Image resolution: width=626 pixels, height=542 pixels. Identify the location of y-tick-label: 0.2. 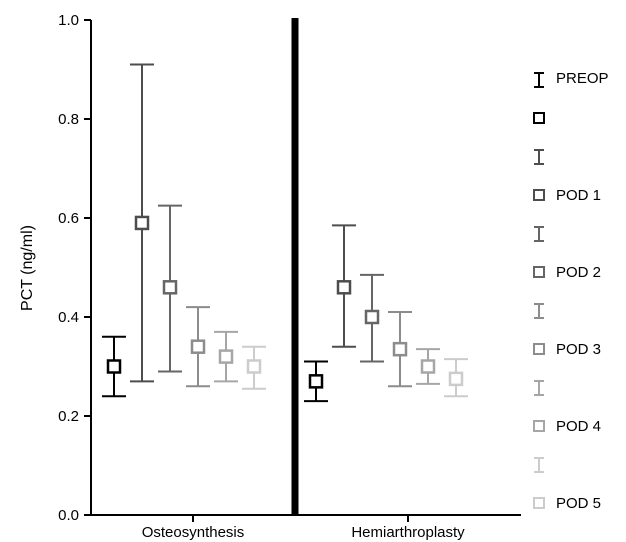
(68, 416).